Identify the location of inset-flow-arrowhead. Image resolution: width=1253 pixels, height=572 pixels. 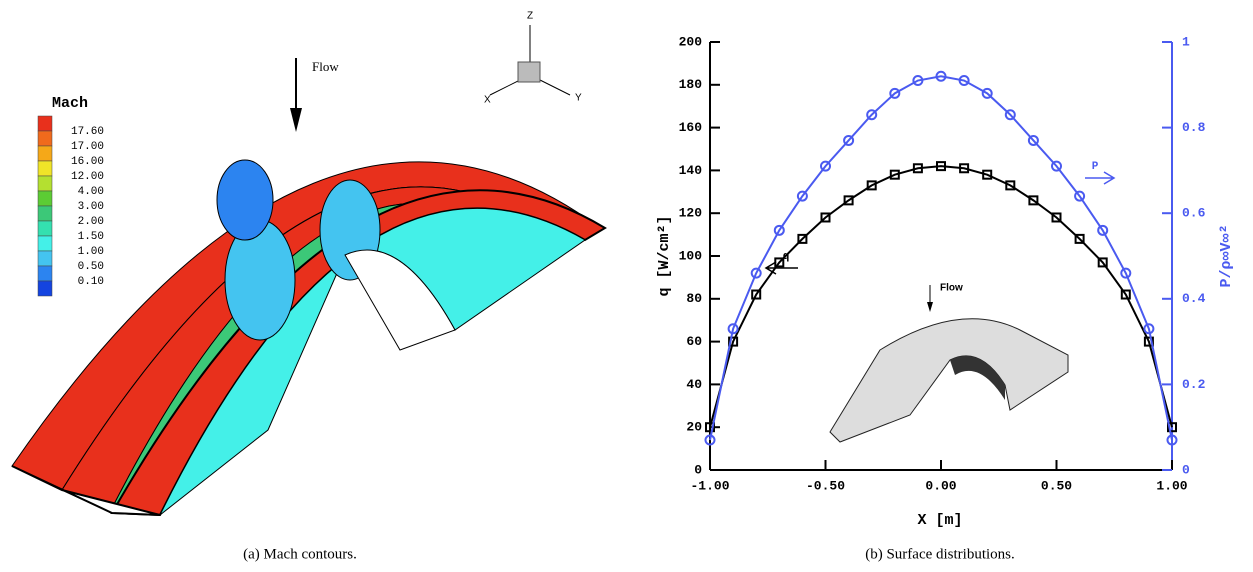
(930, 307).